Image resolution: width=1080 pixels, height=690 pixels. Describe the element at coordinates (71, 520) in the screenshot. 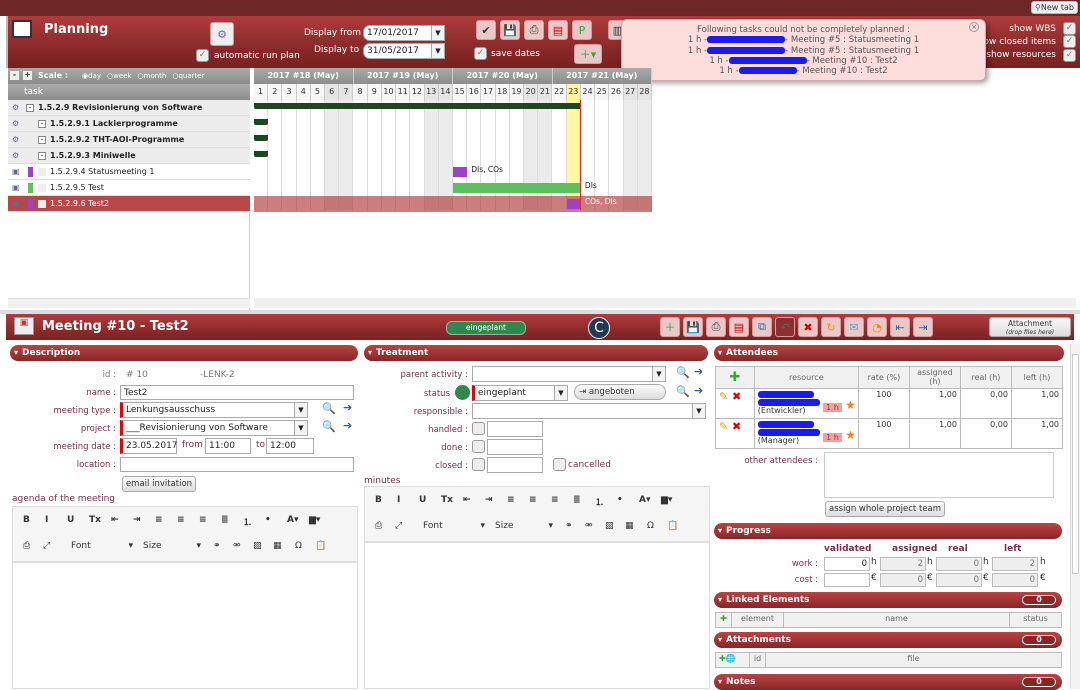

I see `underline-button: U` at that location.